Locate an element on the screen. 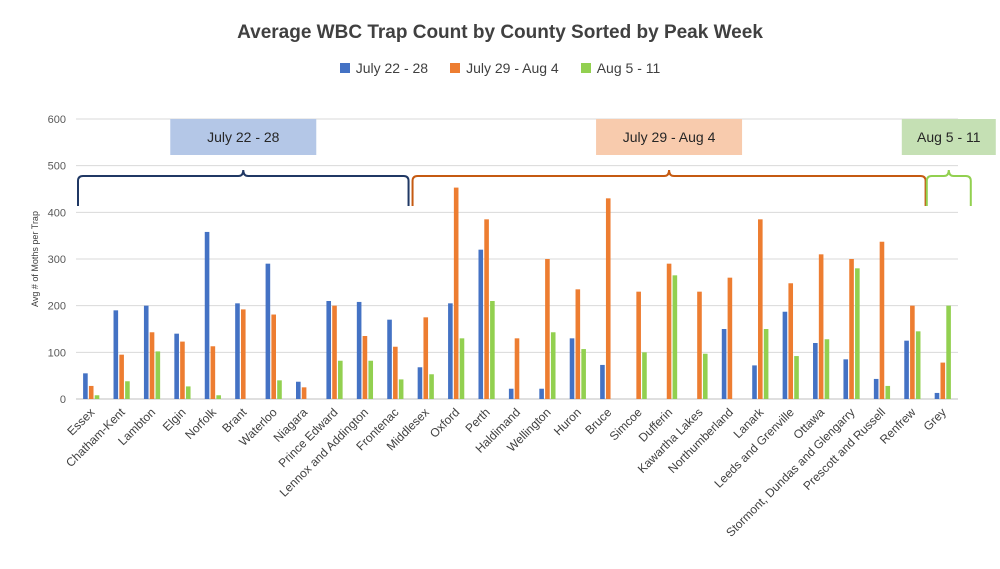 This screenshot has width=1000, height=569. y-tick-label: 0 is located at coordinates (63, 400).